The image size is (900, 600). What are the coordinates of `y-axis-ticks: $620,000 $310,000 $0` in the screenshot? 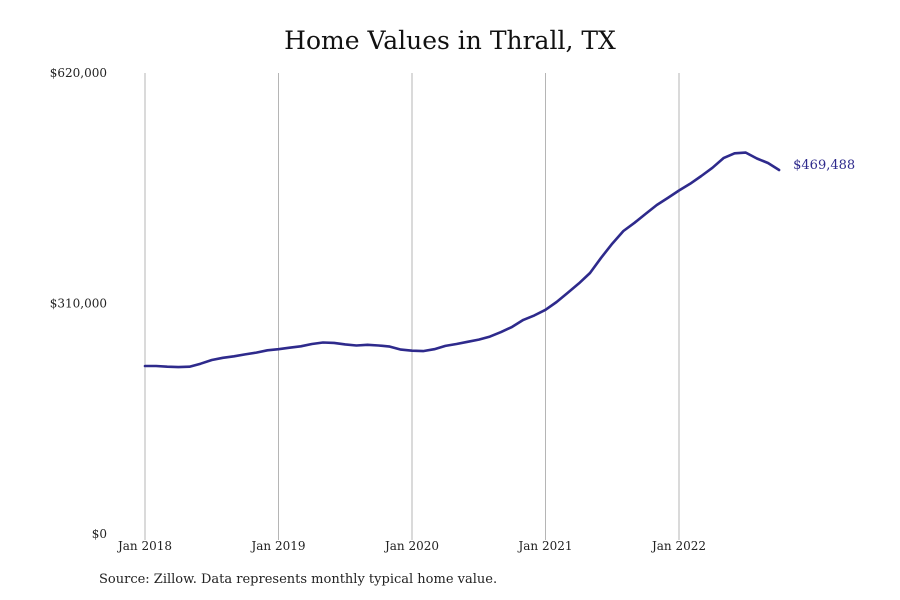 It's located at (78, 303).